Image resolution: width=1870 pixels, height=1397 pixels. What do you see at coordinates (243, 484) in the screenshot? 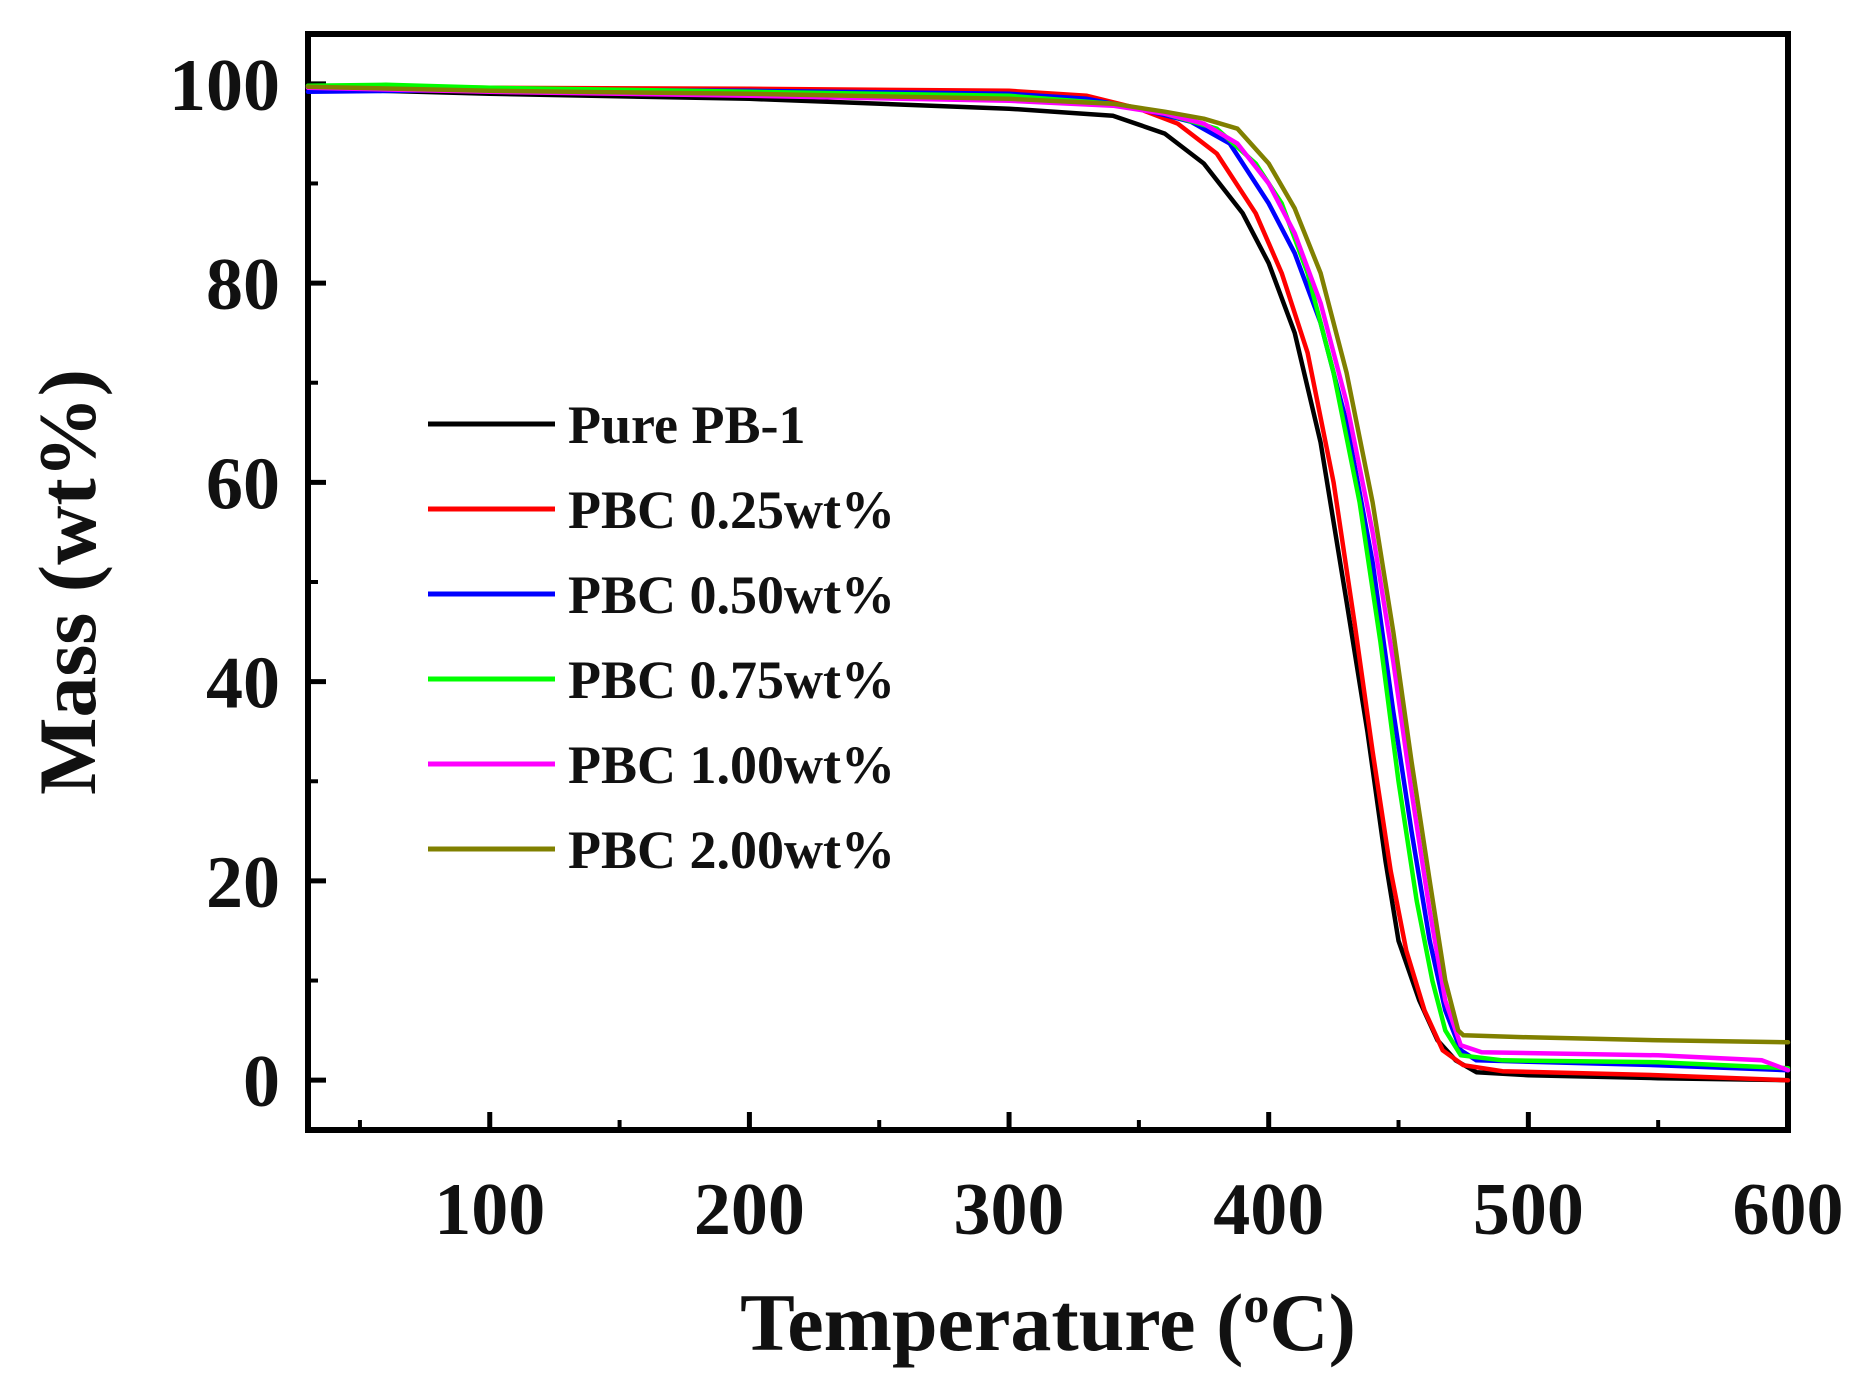
I see `y-tick-label: 60` at bounding box center [243, 484].